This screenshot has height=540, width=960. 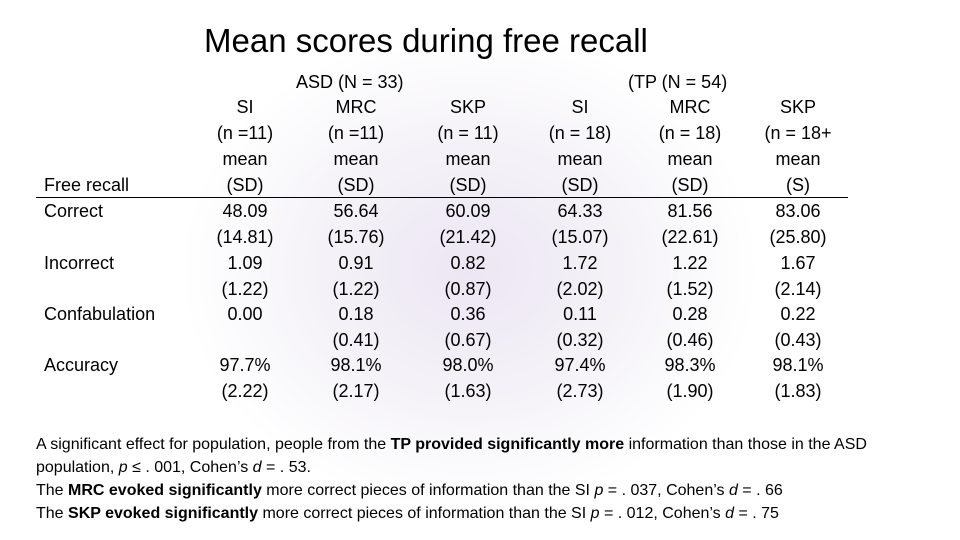 I want to click on table-cell: 1.22, so click(x=690, y=263).